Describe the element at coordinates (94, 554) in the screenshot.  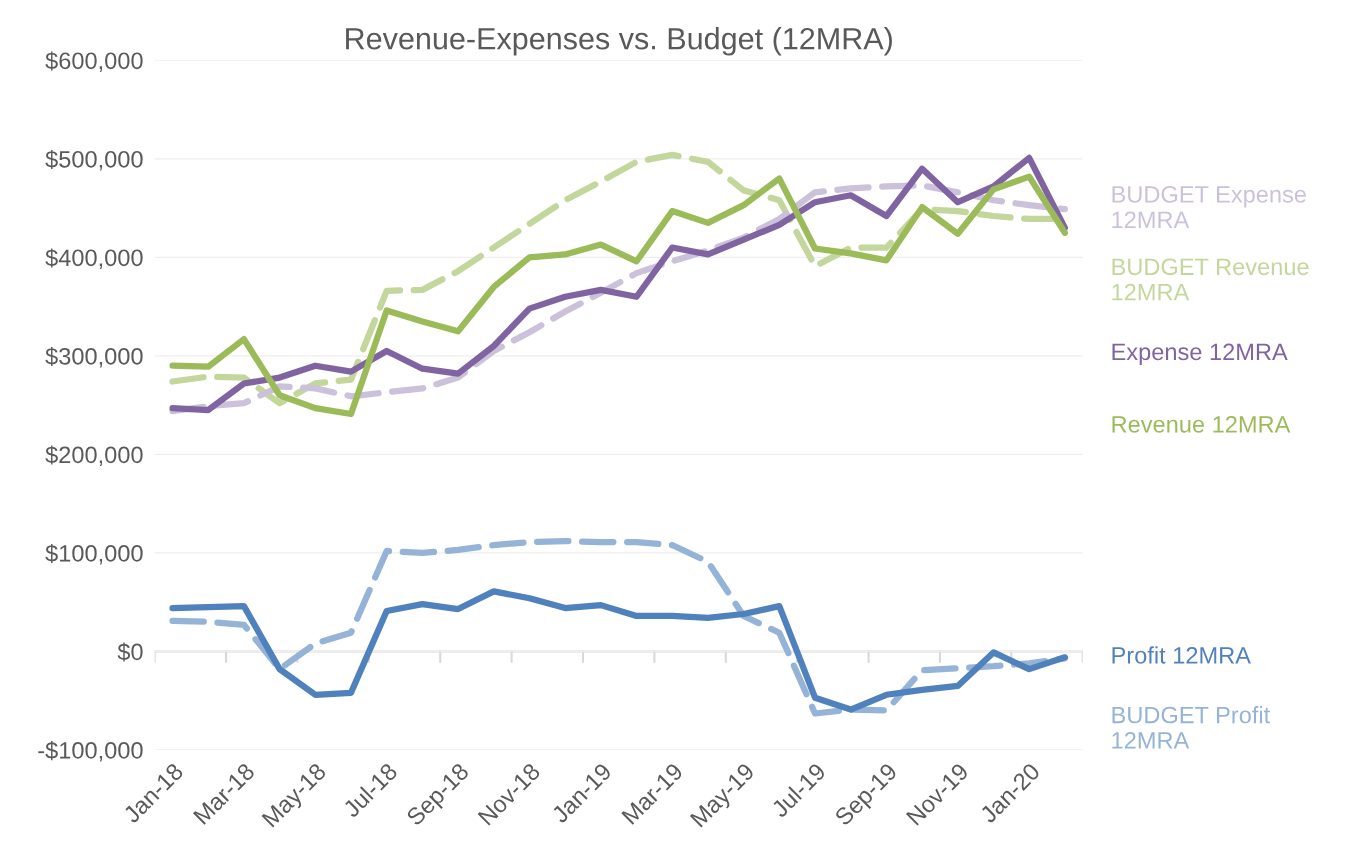
I see `y-tick-label: $100,000` at that location.